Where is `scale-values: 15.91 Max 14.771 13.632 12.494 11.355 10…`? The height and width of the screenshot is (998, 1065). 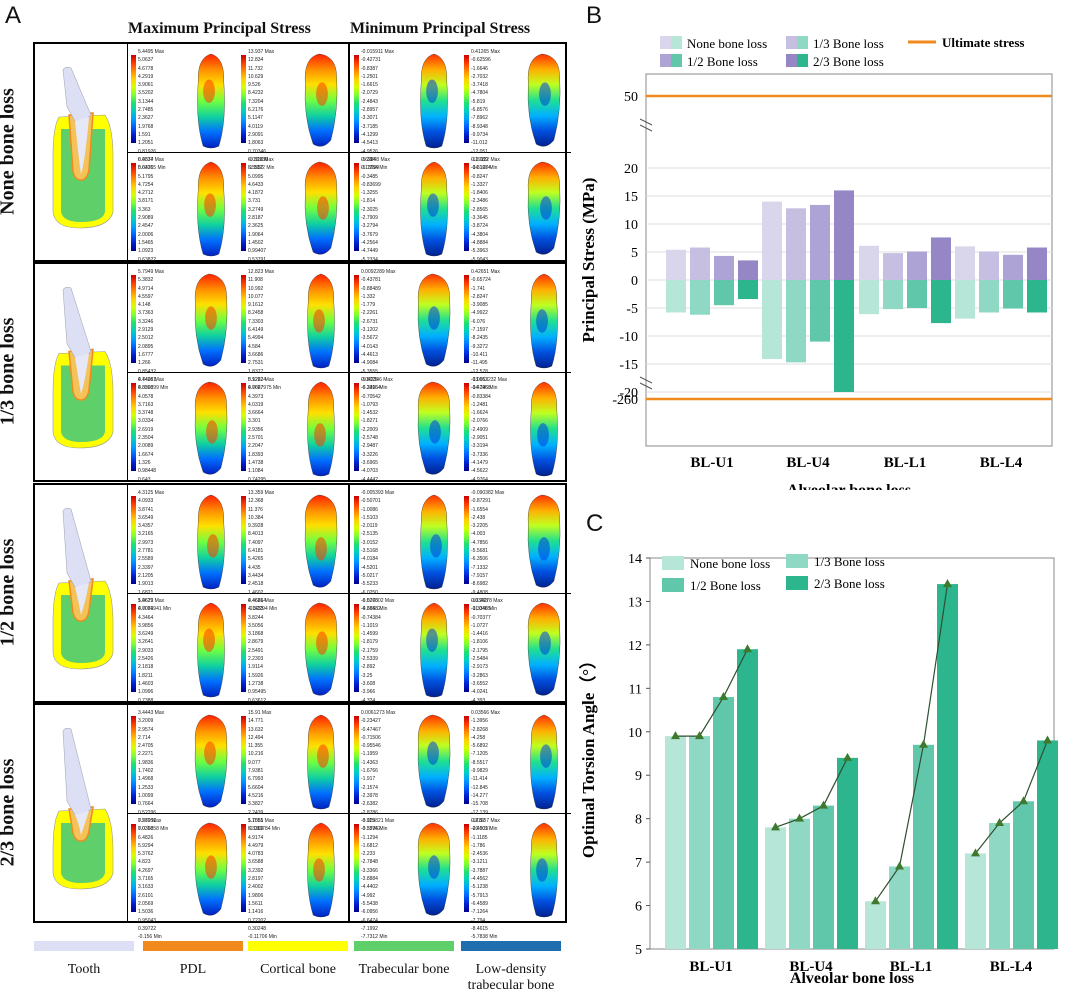
scale-values: 15.91 Max 14.771 13.632 12.494 11.355 10… is located at coordinates (264, 771).